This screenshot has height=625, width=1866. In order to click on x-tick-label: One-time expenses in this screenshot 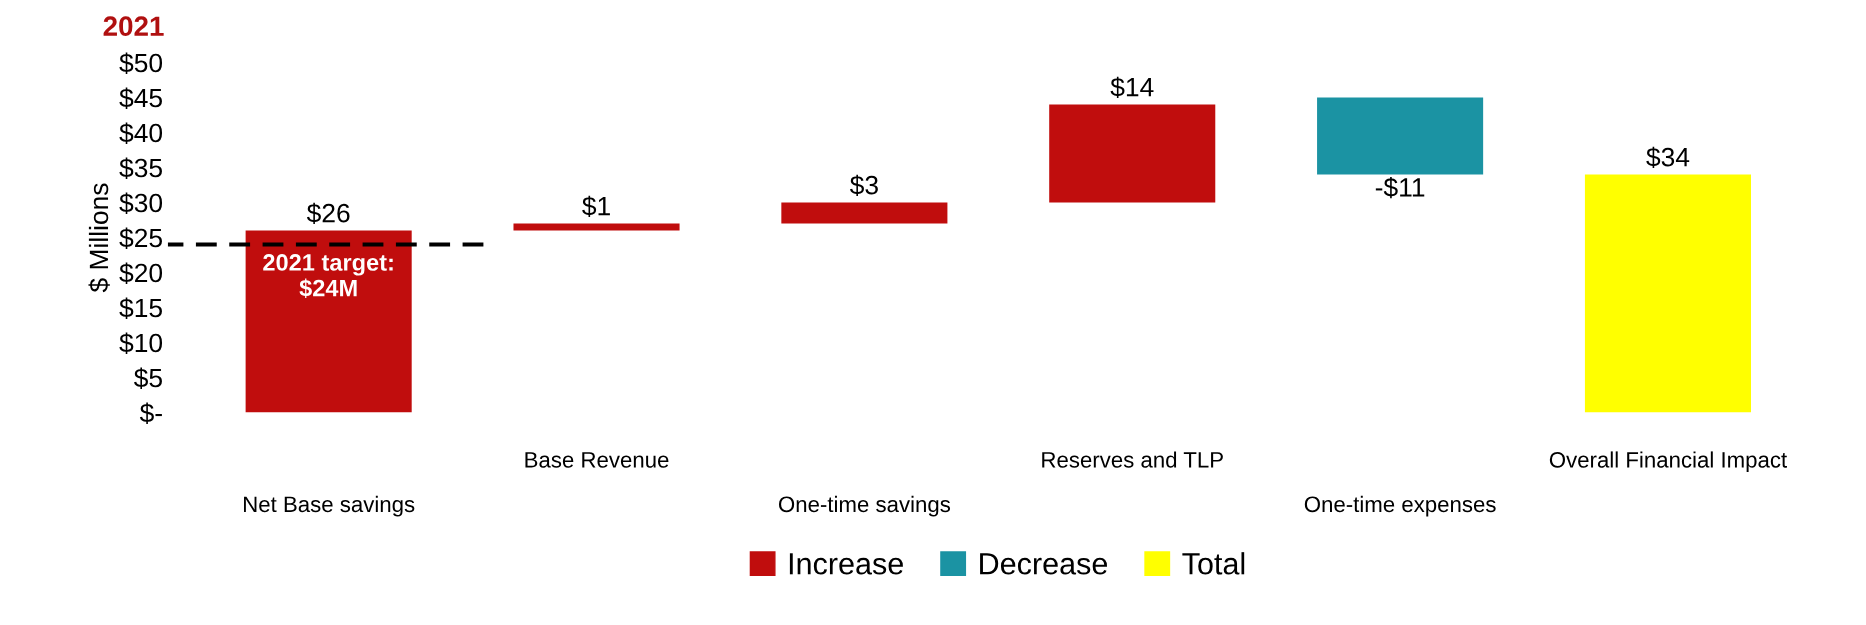, I will do `click(1400, 506)`.